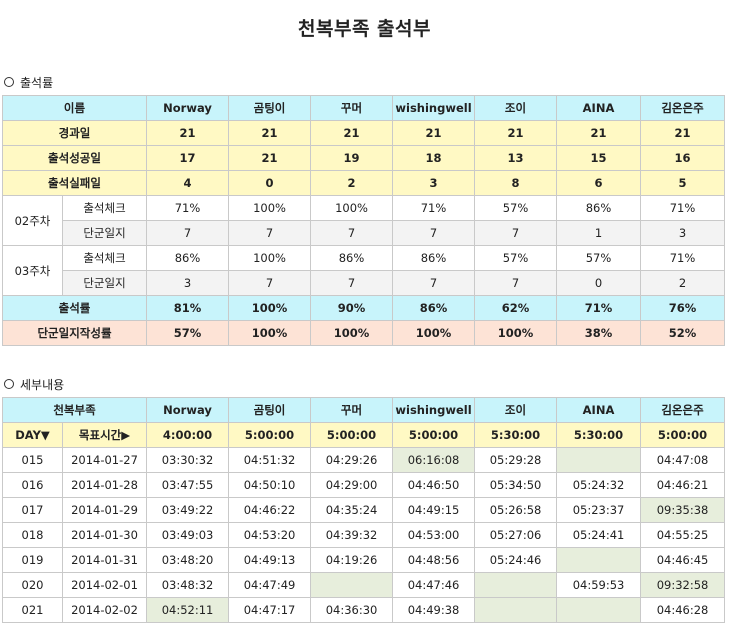 The width and height of the screenshot is (729, 628). What do you see at coordinates (188, 610) in the screenshot?
I see `time-cell: 04:52:11` at bounding box center [188, 610].